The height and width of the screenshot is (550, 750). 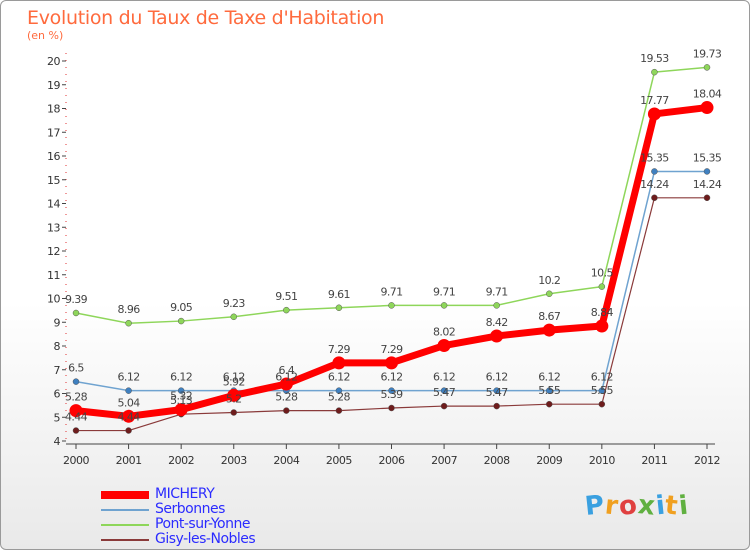 I want to click on proxiti-logo: Proxiti, so click(x=637, y=506).